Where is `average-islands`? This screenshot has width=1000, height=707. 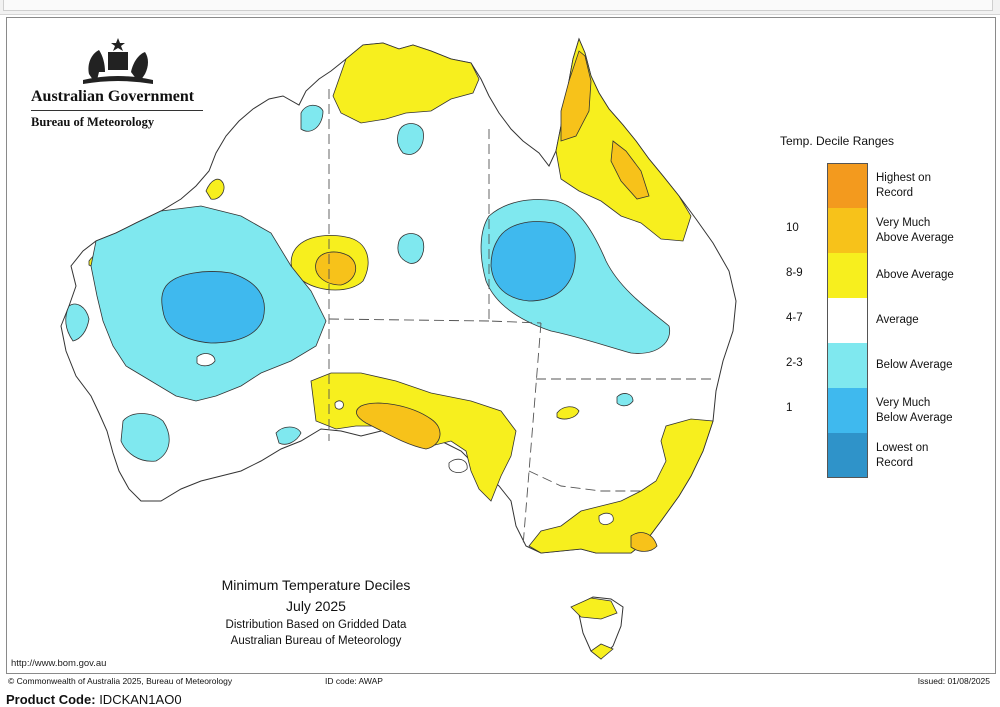 average-islands is located at coordinates (405, 439).